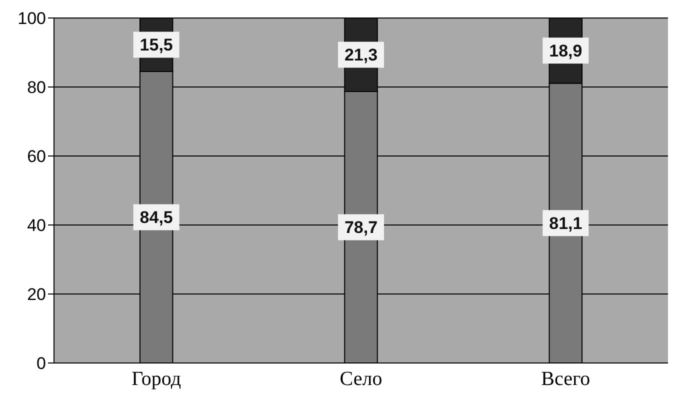  What do you see at coordinates (361, 228) in the screenshot?
I see `data-label: 78,7` at bounding box center [361, 228].